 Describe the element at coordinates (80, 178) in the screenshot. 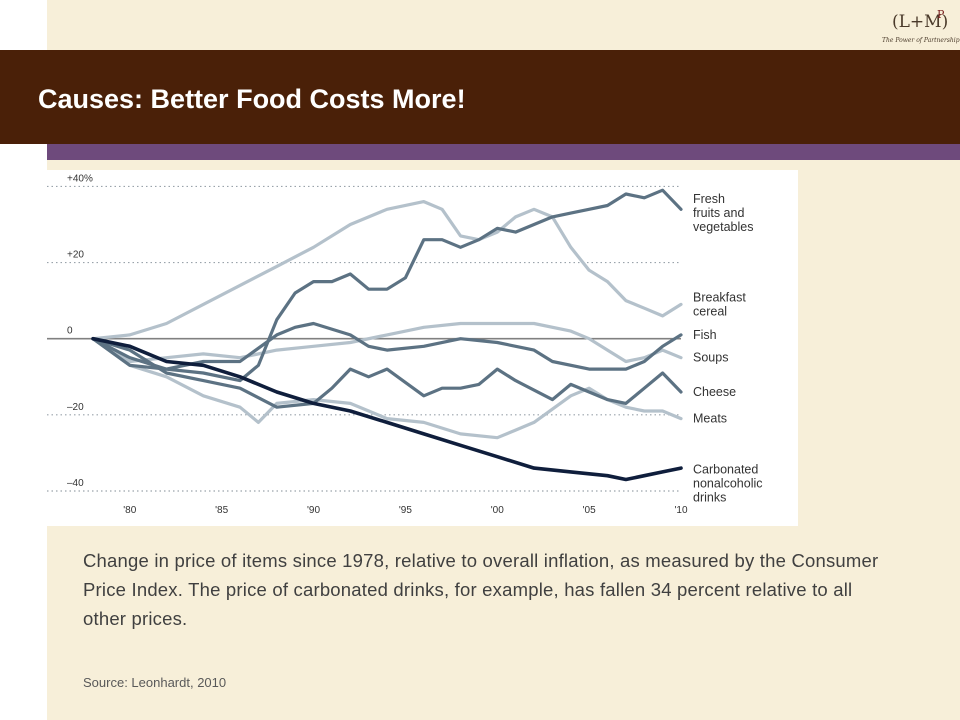

I see `y-tick-label: +40%` at that location.